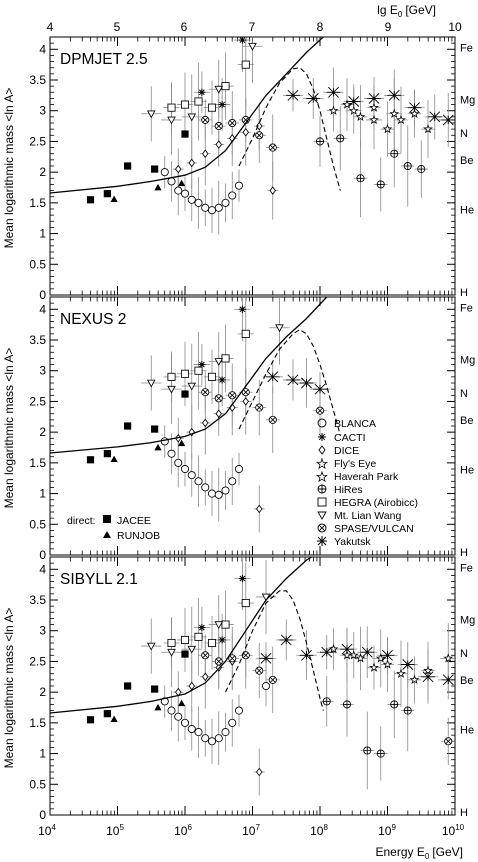 The height and width of the screenshot is (862, 478). Describe the element at coordinates (366, 477) in the screenshot. I see `legend-label: Haverah Park` at that location.